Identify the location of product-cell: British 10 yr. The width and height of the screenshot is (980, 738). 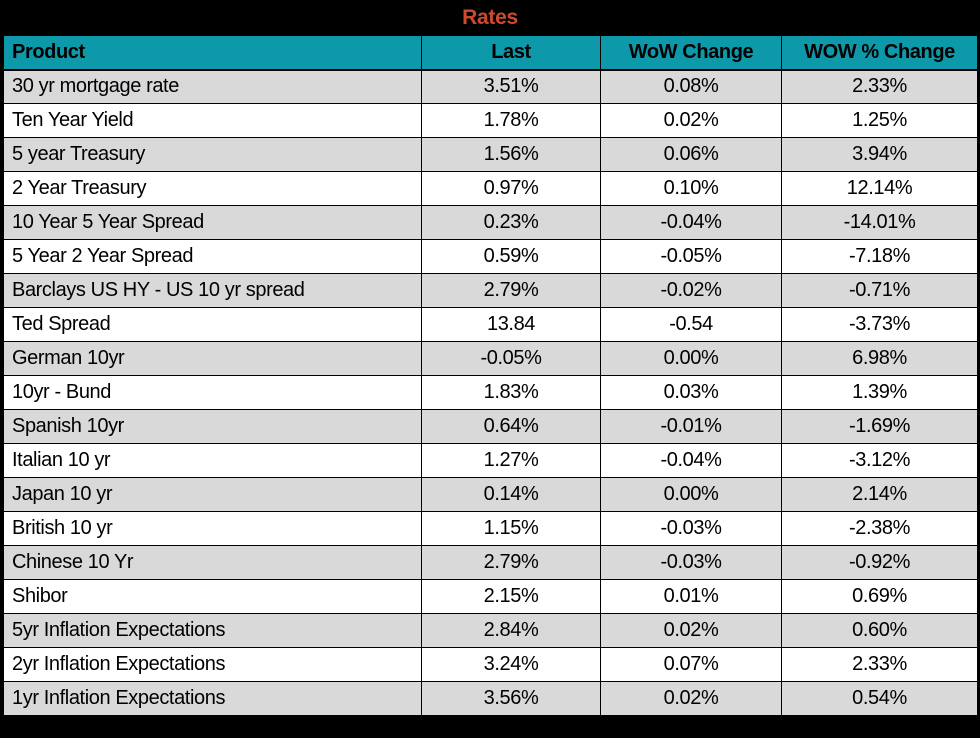
(212, 528).